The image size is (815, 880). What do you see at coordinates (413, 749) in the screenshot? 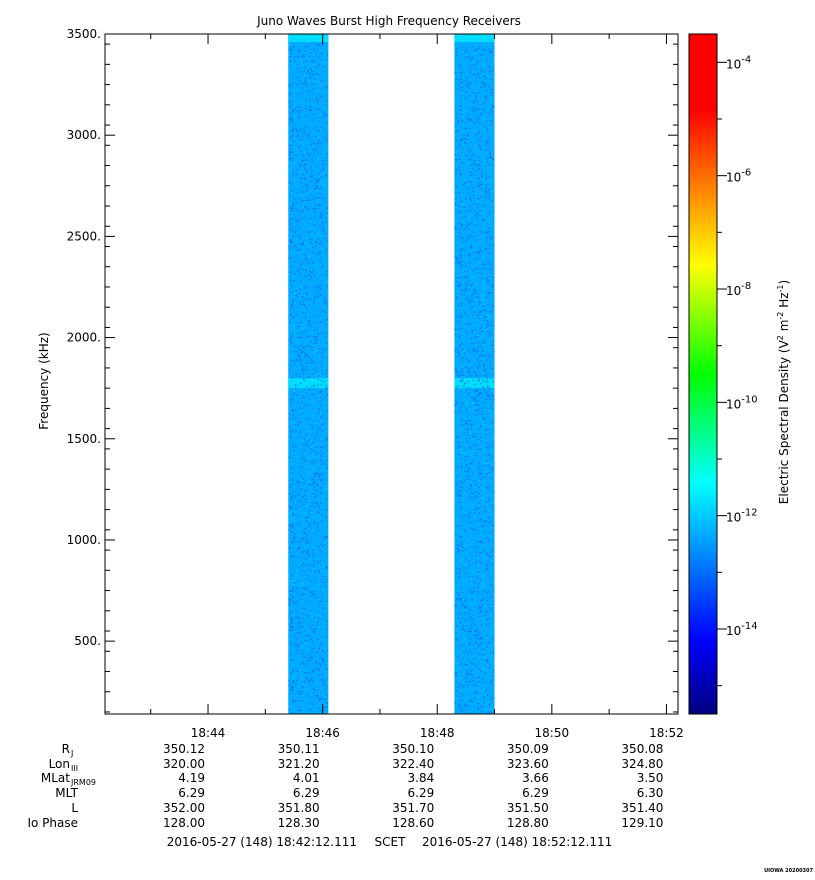
I see `ephemeris-value: 350.10` at bounding box center [413, 749].